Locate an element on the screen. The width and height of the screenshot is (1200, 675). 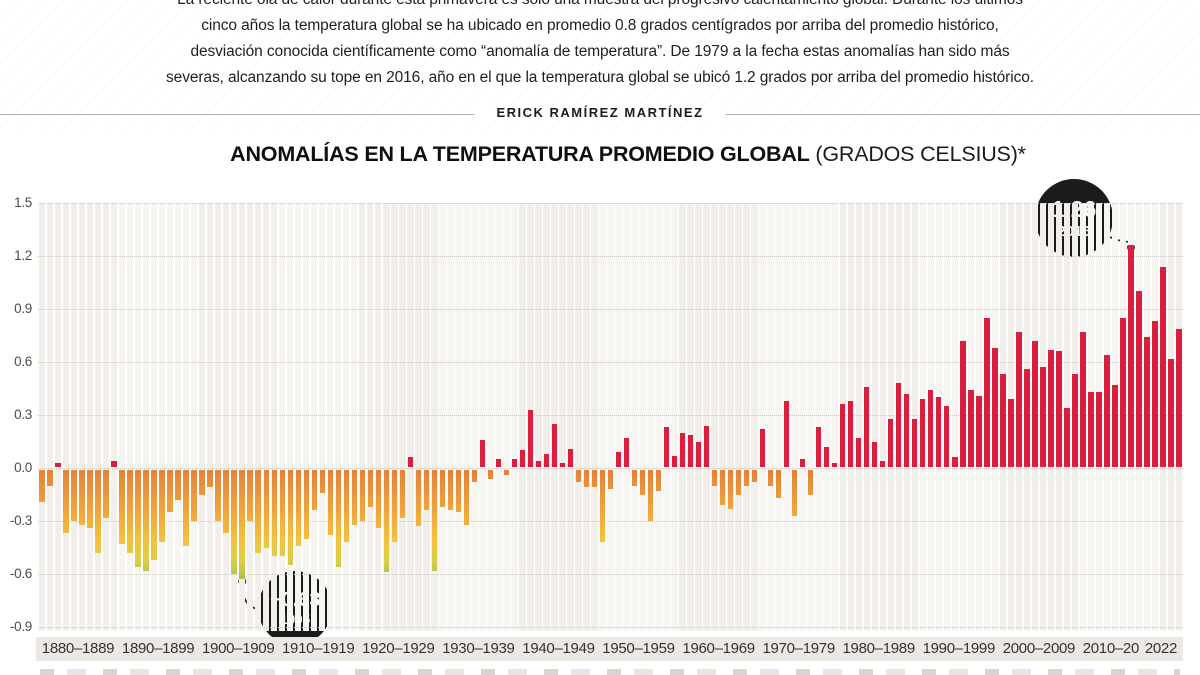
temp-bar-1927 is located at coordinates (418, 498).